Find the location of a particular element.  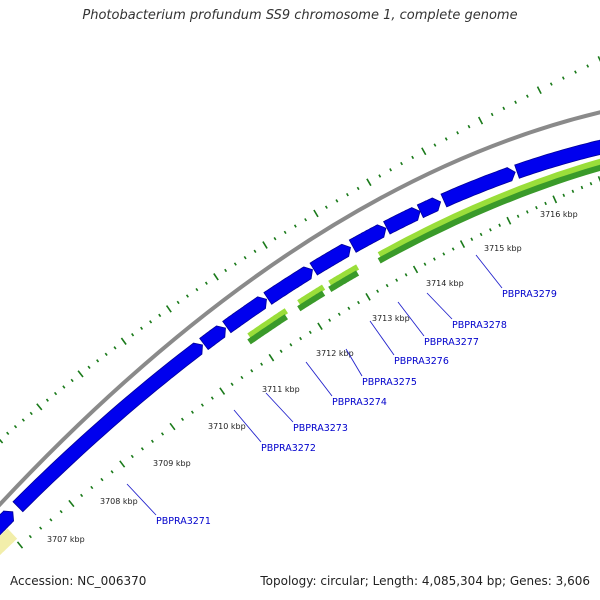

kbp-tick-label: 3709 kbp is located at coordinates (172, 463).